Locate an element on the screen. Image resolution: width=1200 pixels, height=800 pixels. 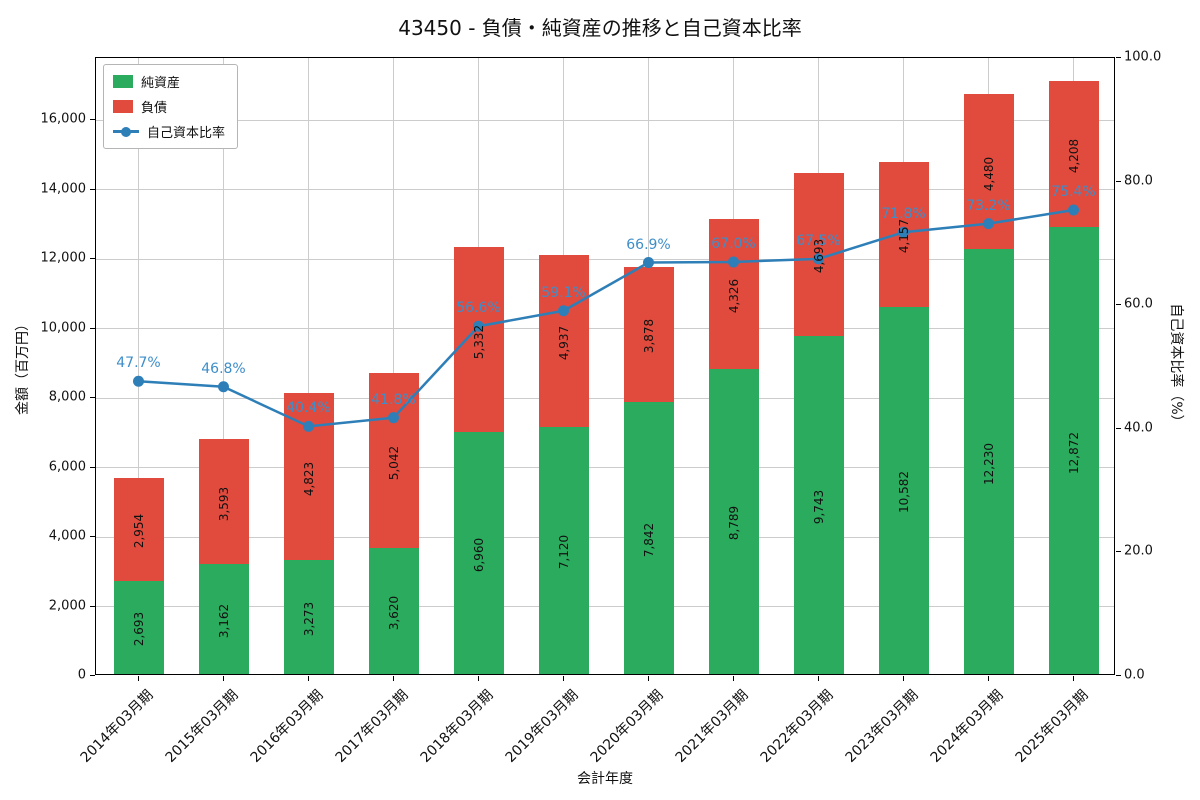
ratio-value-label: 59.1% is located at coordinates (563, 292).